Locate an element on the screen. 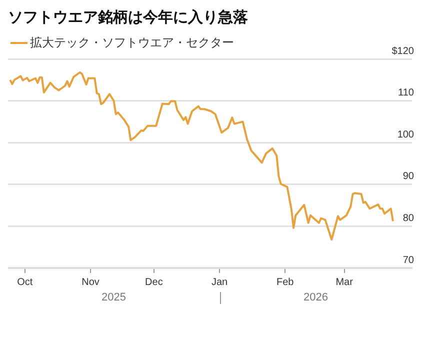 This screenshot has height=349, width=428. y-tick-label: 110 is located at coordinates (406, 93).